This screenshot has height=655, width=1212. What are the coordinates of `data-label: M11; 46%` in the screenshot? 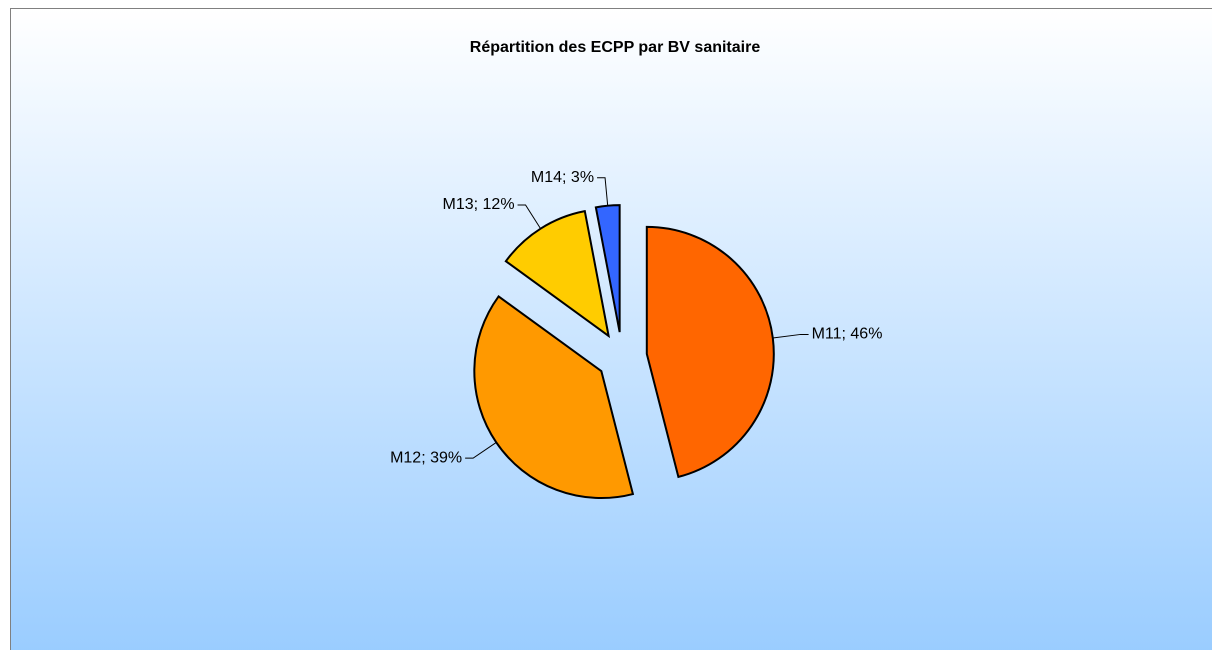 It's located at (847, 334).